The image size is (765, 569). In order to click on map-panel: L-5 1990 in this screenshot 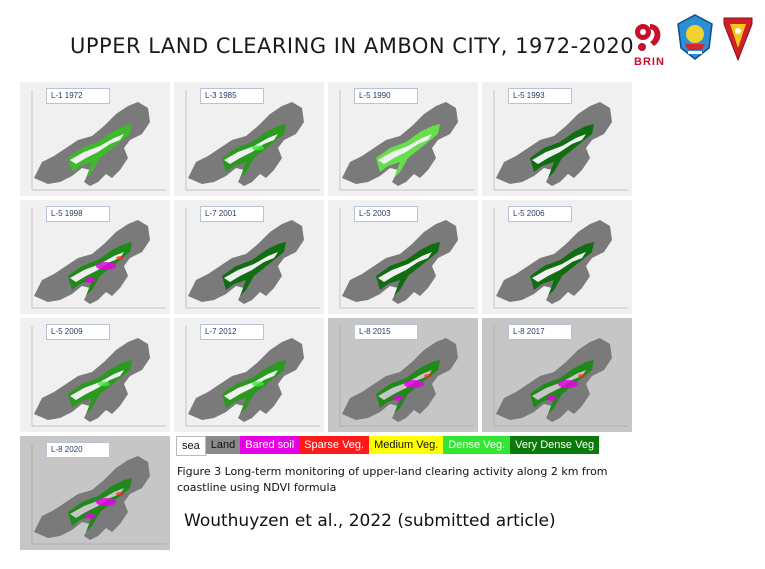, I will do `click(403, 139)`.